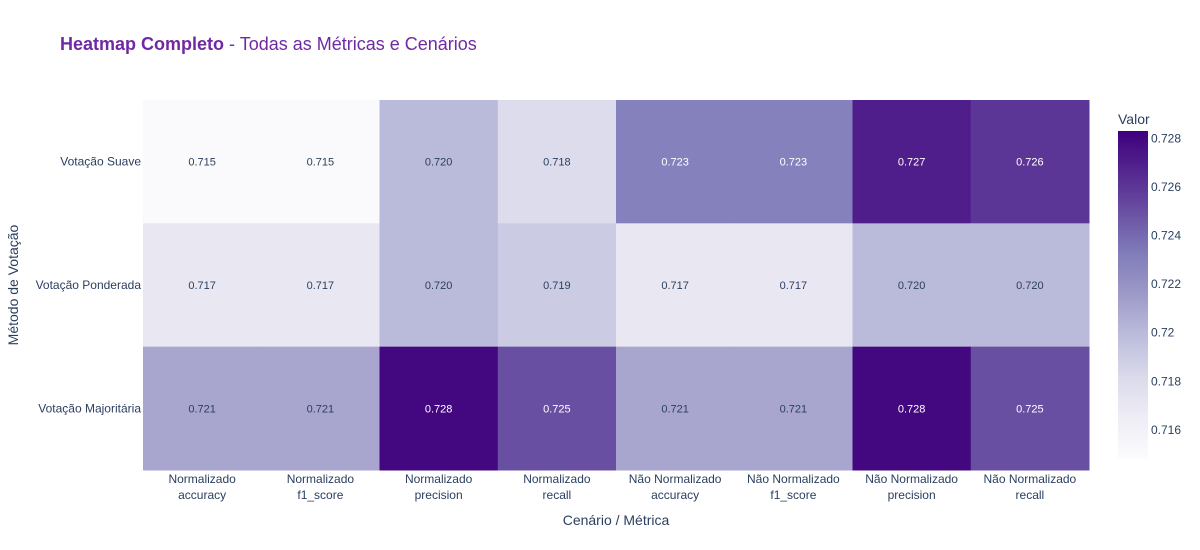 The image size is (1200, 550). I want to click on colorbar-ticks: 0.716 0.718 0.72 0.722 0.724 0.726 0.728, so click(1166, 284).